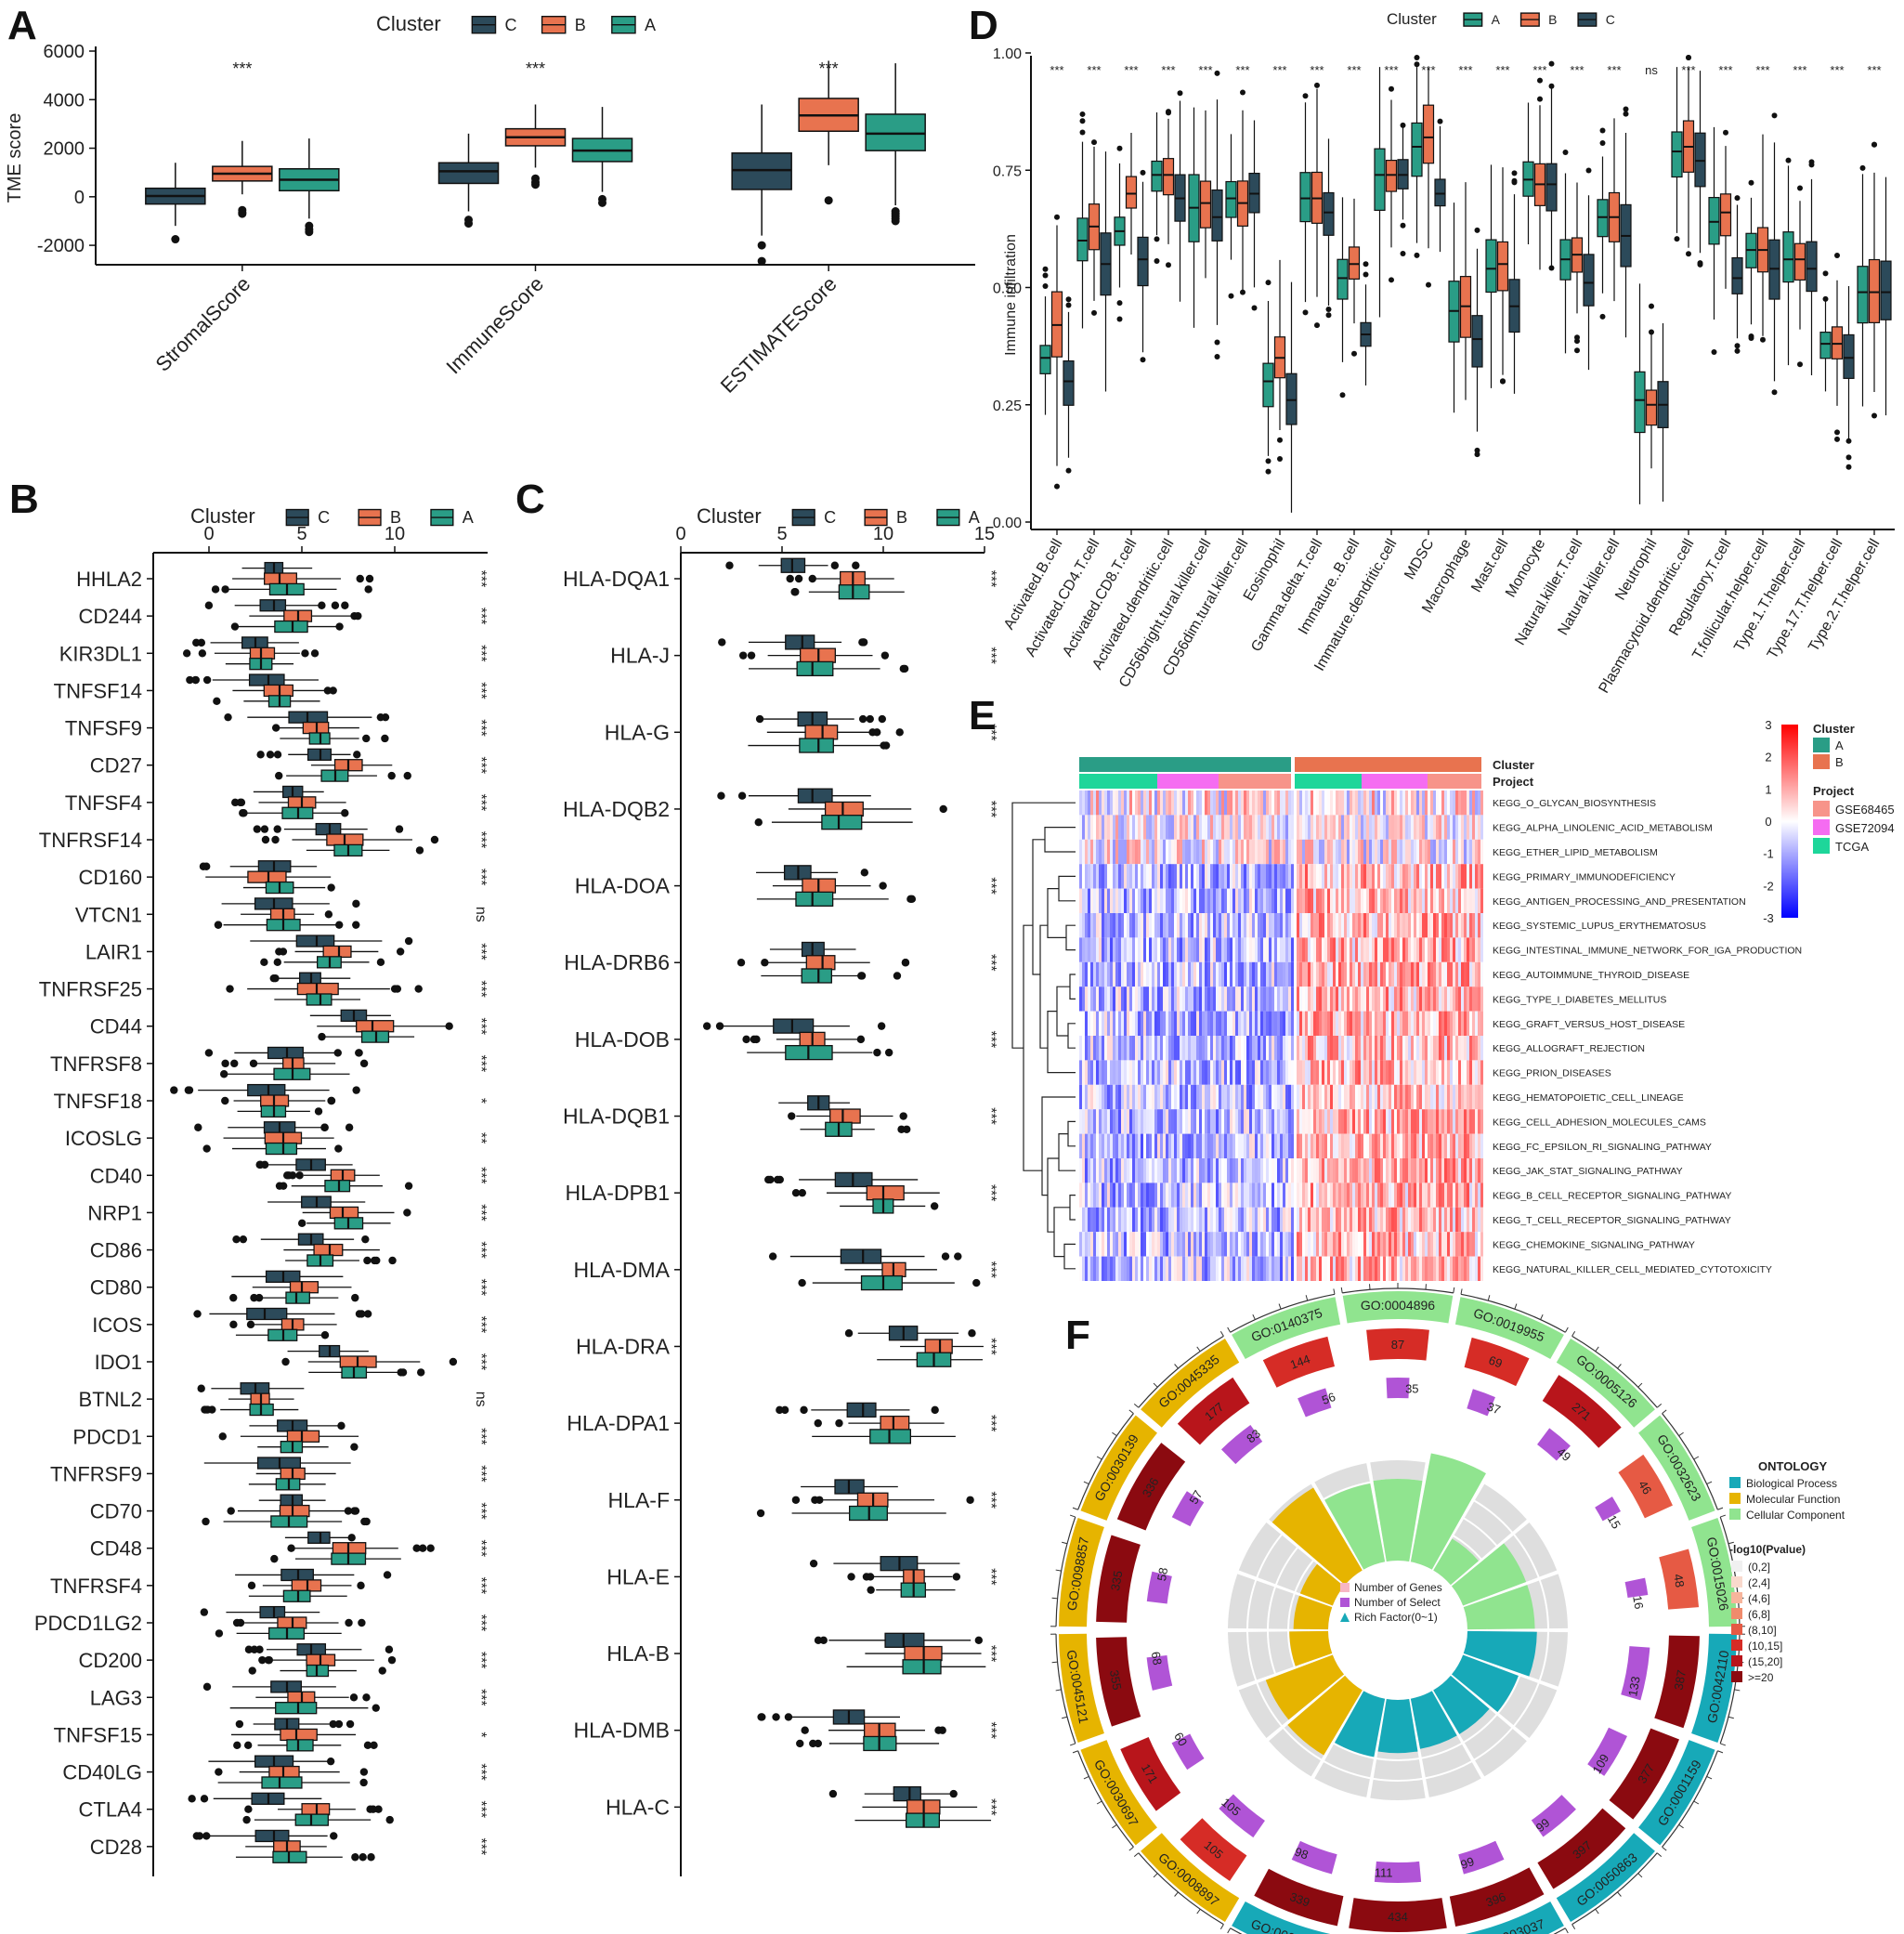 The height and width of the screenshot is (1934, 1904). What do you see at coordinates (1283, 1313) in the screenshot?
I see `f-scale-arc` at bounding box center [1283, 1313].